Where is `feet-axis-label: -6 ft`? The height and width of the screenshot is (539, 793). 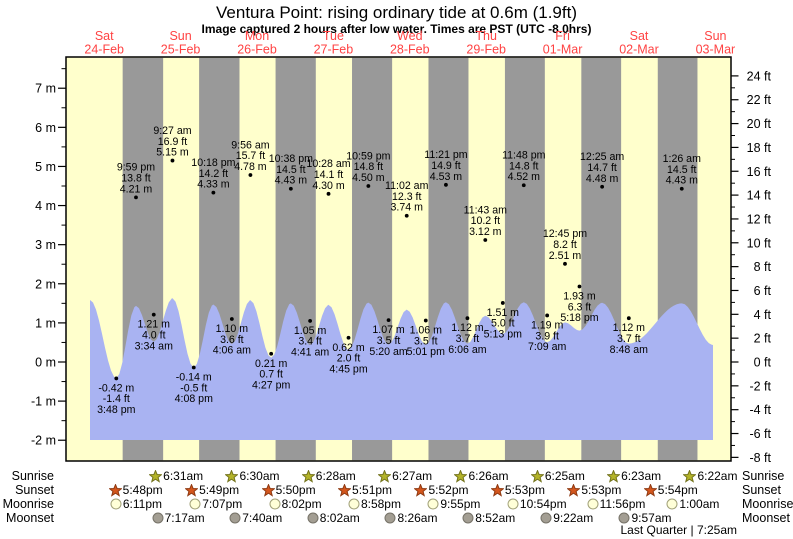 feet-axis-label: -6 ft is located at coordinates (760, 434).